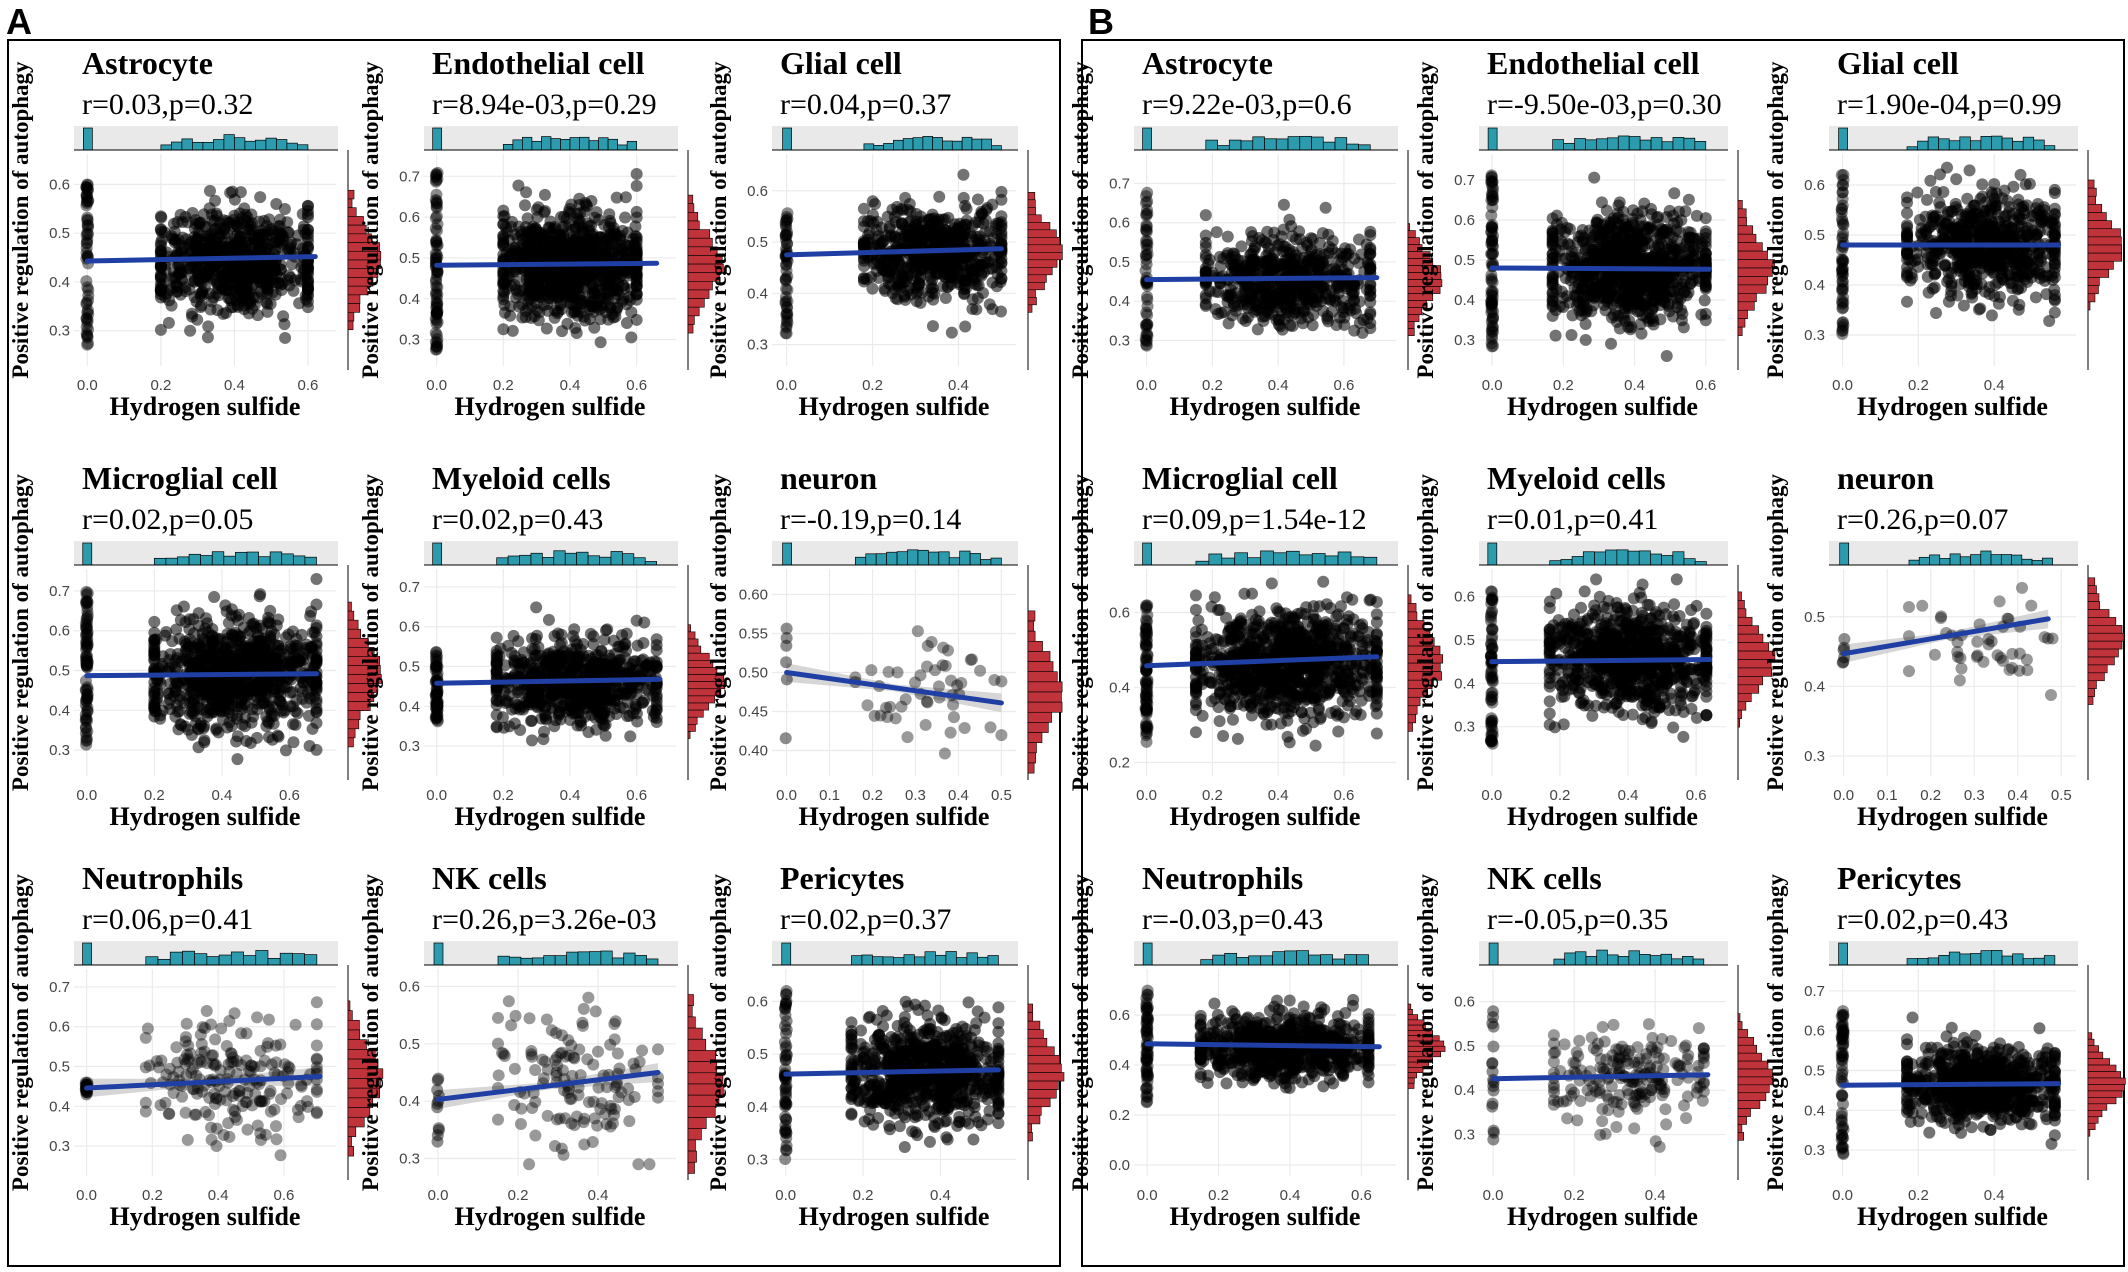  I want to click on x-axis-label: Hydrogen sulfide, so click(205, 816).